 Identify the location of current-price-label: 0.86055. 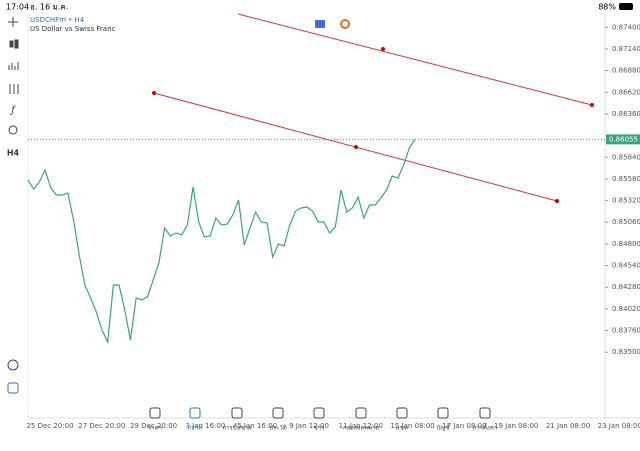
(623, 139).